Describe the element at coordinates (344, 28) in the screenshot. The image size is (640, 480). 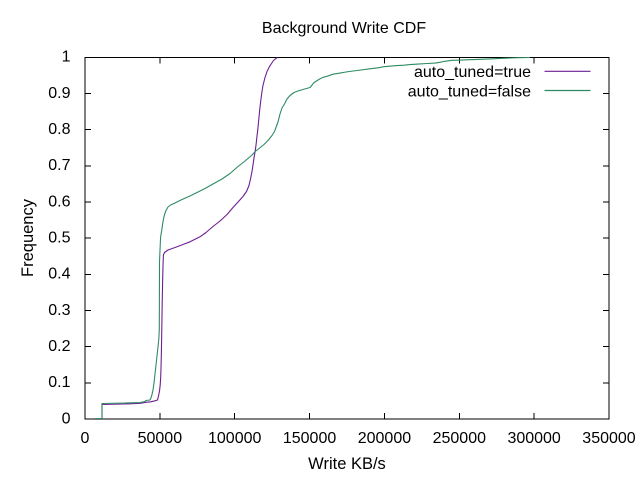
I see `svg-text: Background Write CDF` at that location.